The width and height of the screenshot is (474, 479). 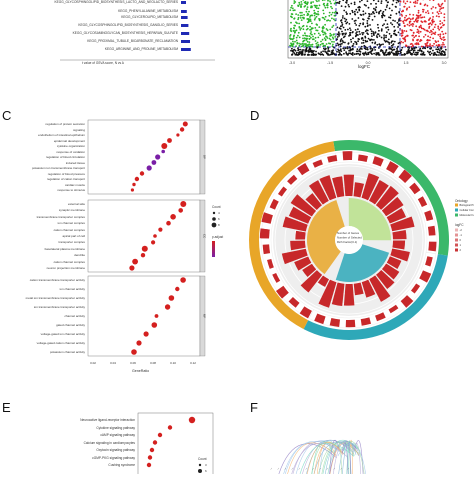 I want to click on panel-f-gene-label: —, so click(x=320, y=469).